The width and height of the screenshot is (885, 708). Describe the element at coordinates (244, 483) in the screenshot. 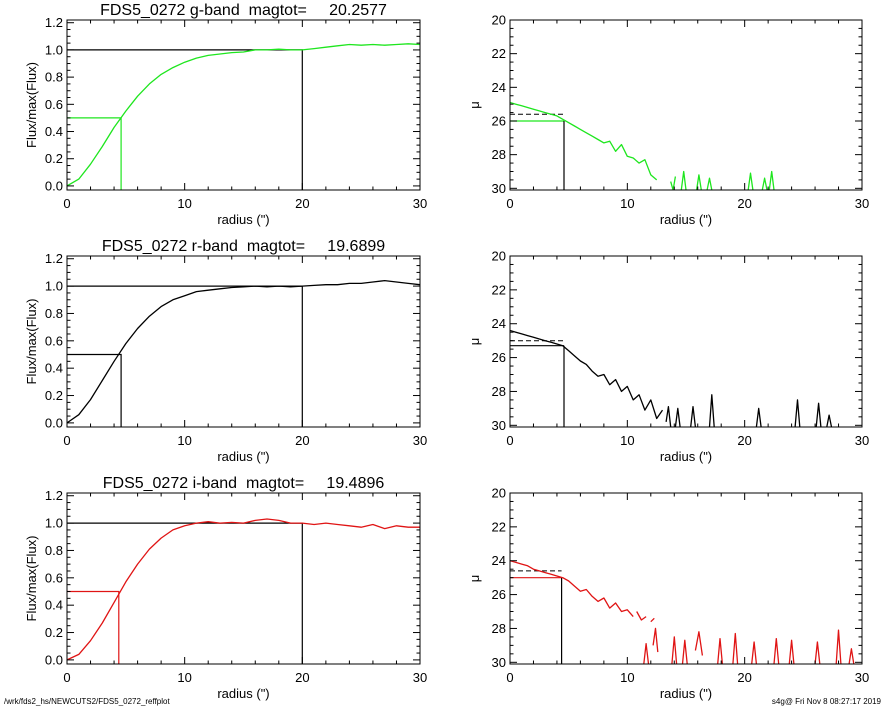

I see `panel-title: FDS5_0272 i-band magtot= 19.4896` at that location.